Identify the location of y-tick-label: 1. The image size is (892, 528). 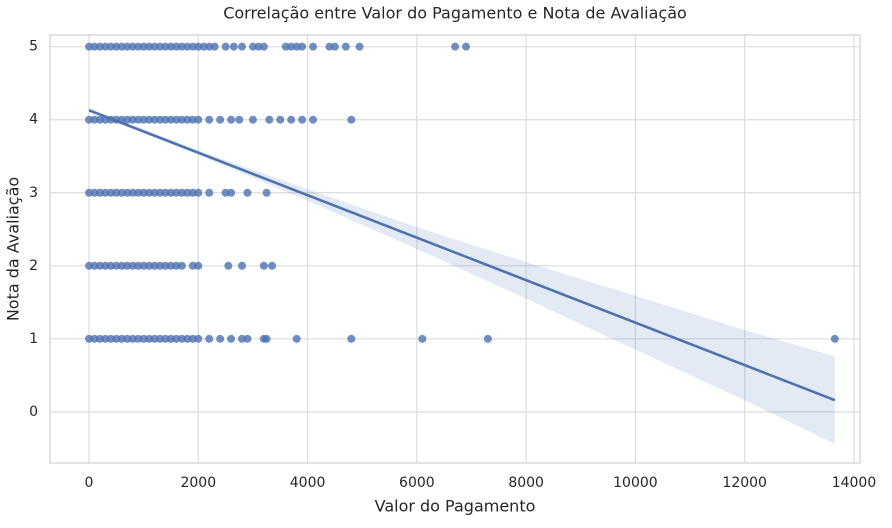
(33, 339).